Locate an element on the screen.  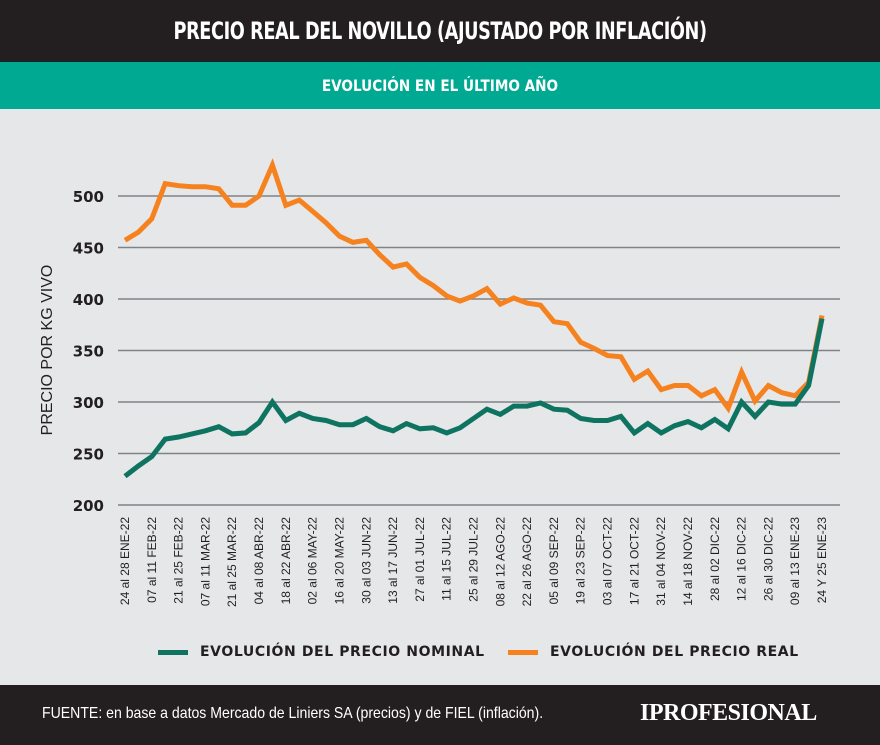
x-tick-label: 02 al 06 MAY-22 is located at coordinates (313, 561).